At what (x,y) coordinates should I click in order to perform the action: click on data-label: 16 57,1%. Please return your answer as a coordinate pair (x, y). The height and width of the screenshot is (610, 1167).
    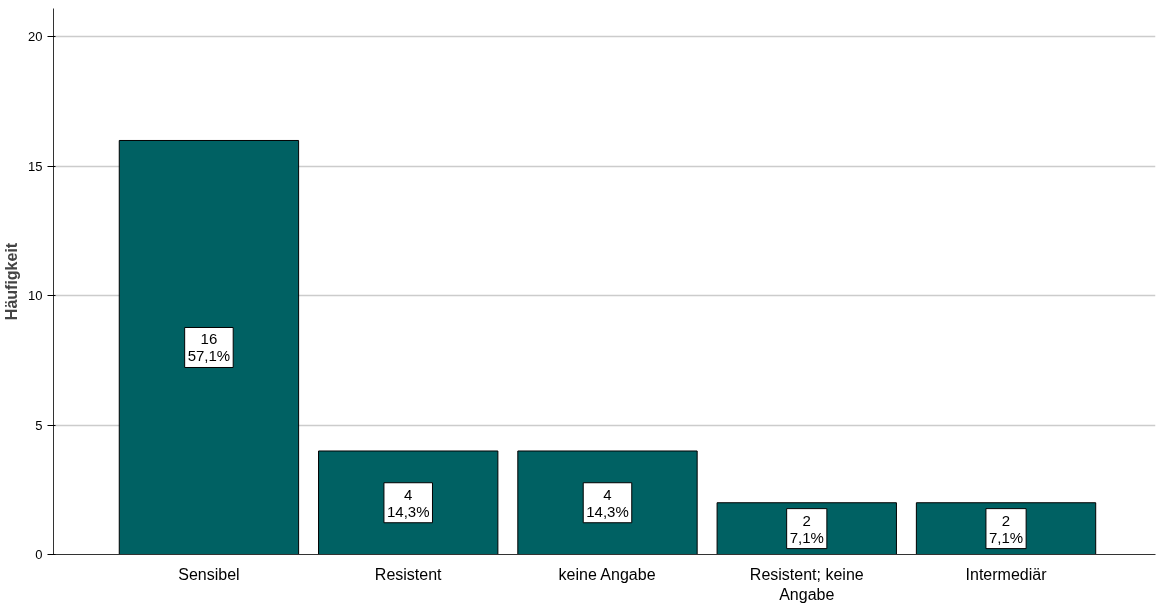
    Looking at the image, I should click on (209, 347).